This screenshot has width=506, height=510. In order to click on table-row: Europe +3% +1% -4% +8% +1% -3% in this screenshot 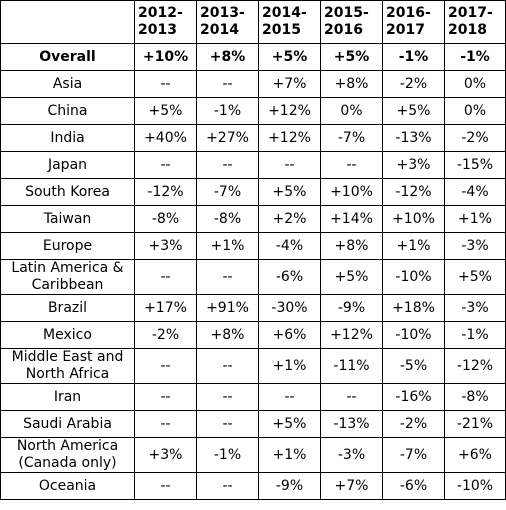, I will do `click(253, 246)`.